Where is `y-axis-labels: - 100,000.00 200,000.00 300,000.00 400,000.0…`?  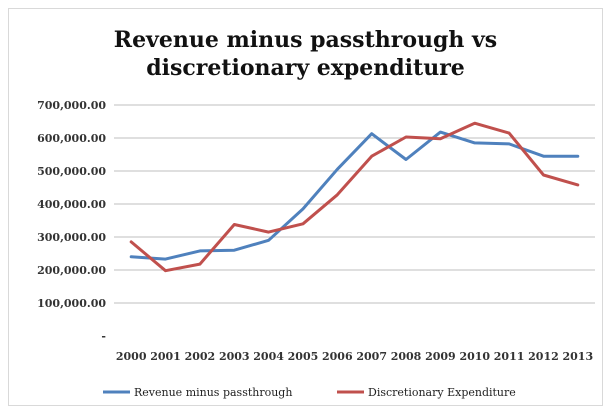
y-axis-labels: - 100,000.00 200,000.00 300,000.00 400,000.0… is located at coordinates (71, 221).